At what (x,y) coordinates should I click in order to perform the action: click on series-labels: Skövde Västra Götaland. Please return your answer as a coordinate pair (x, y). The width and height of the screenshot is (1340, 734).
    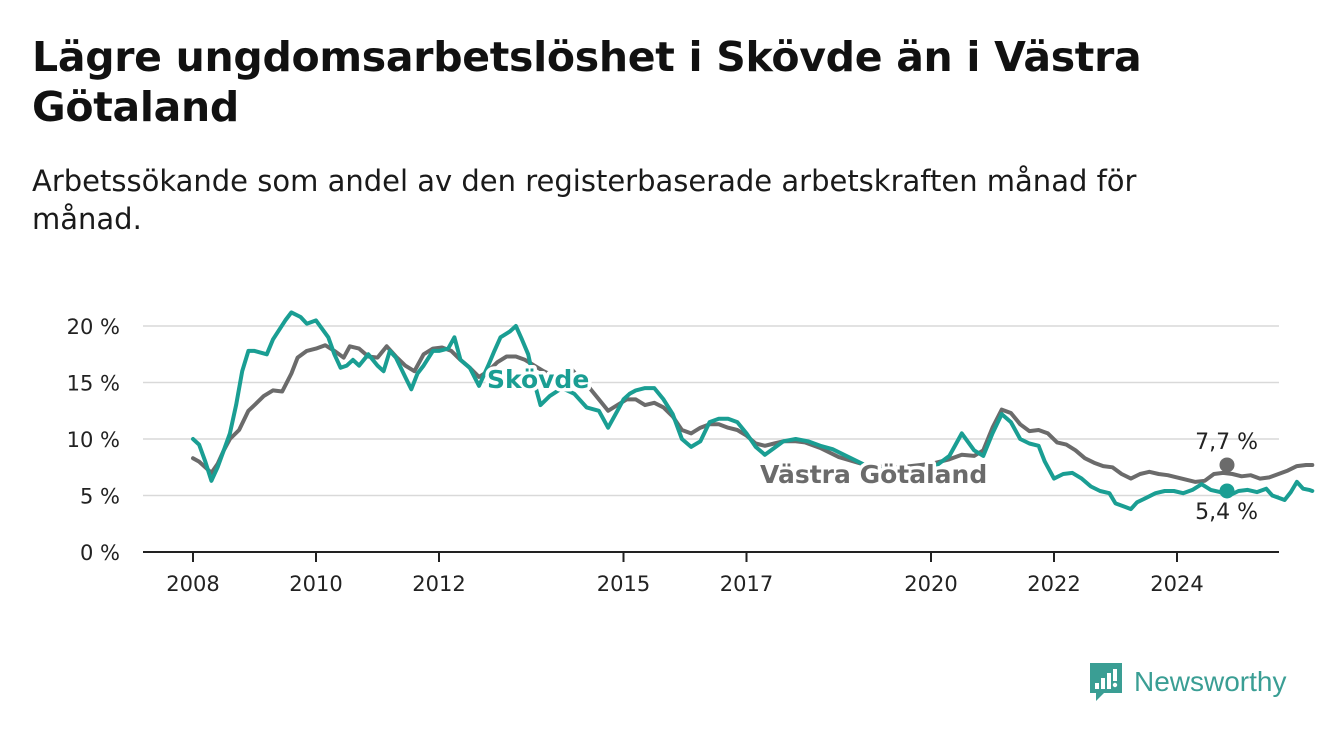
    Looking at the image, I should click on (737, 427).